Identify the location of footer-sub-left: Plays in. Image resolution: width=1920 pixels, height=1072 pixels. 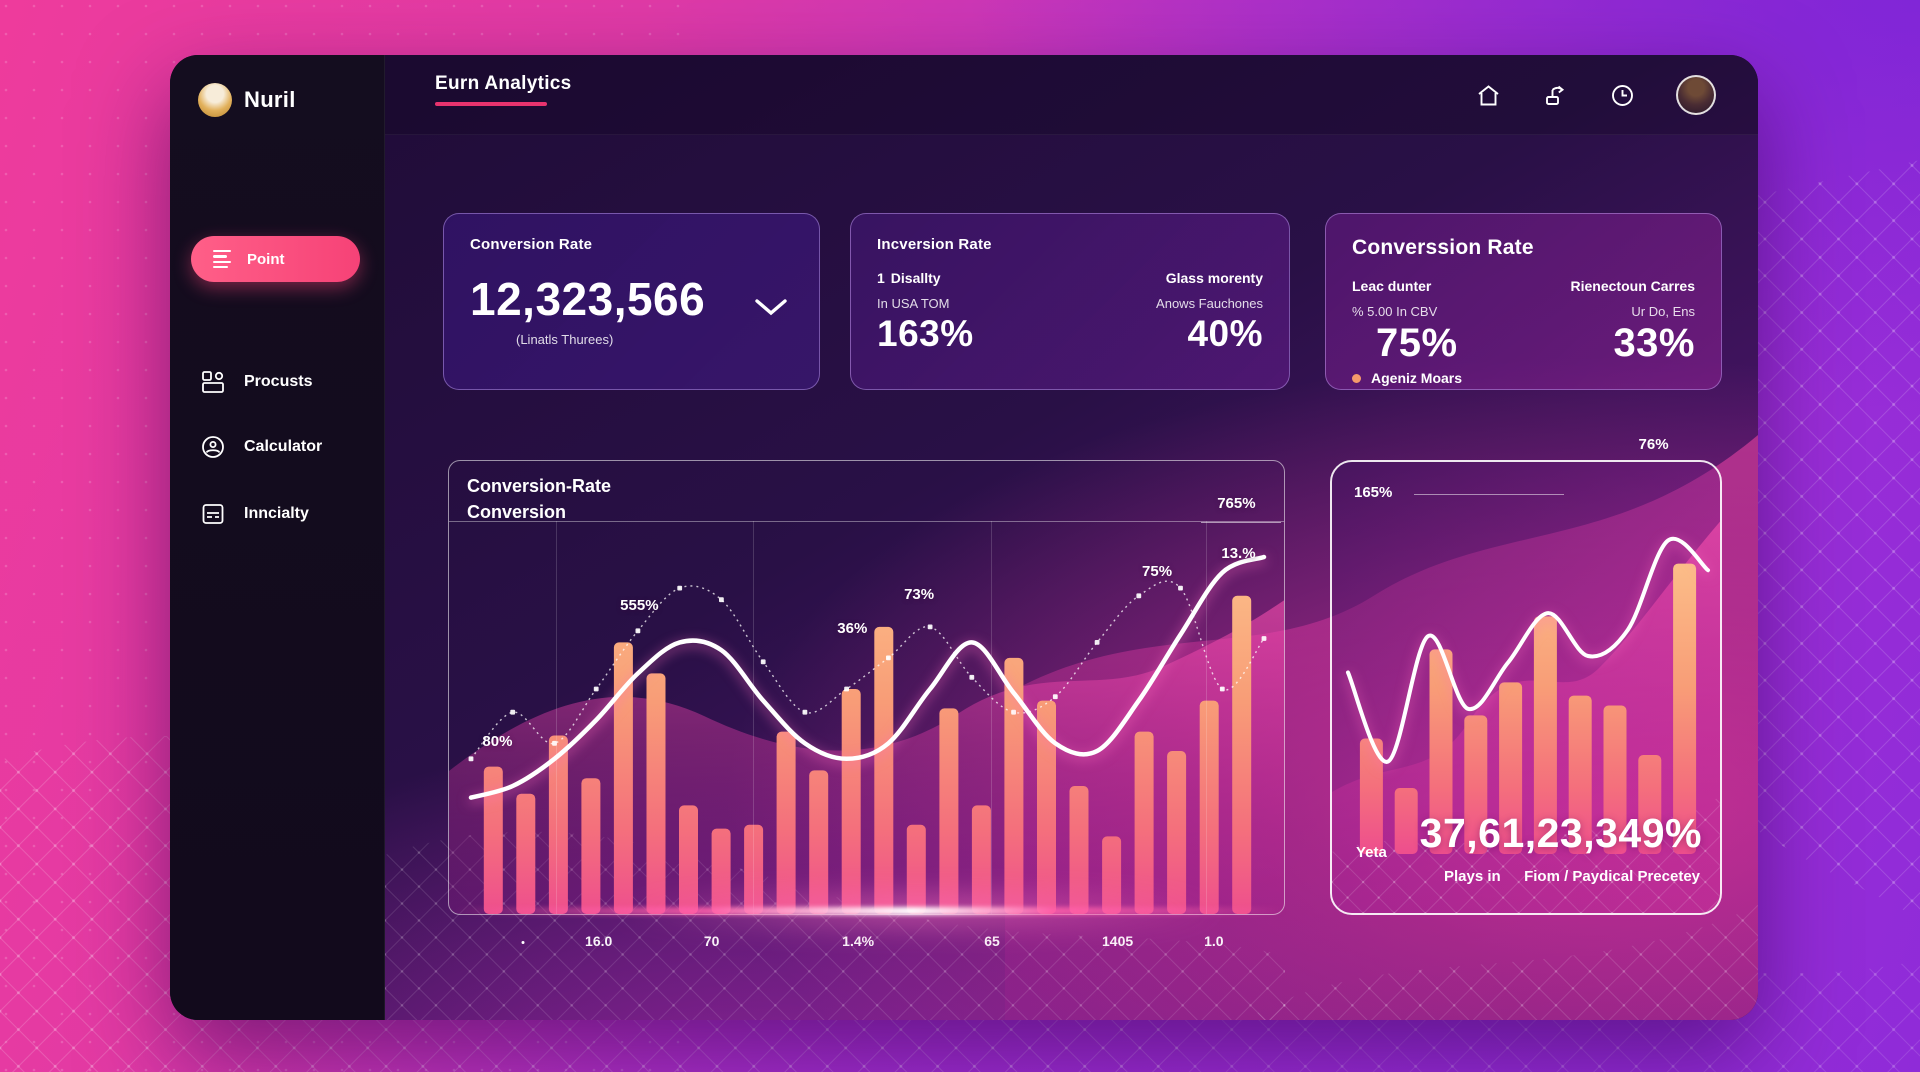
(1472, 876).